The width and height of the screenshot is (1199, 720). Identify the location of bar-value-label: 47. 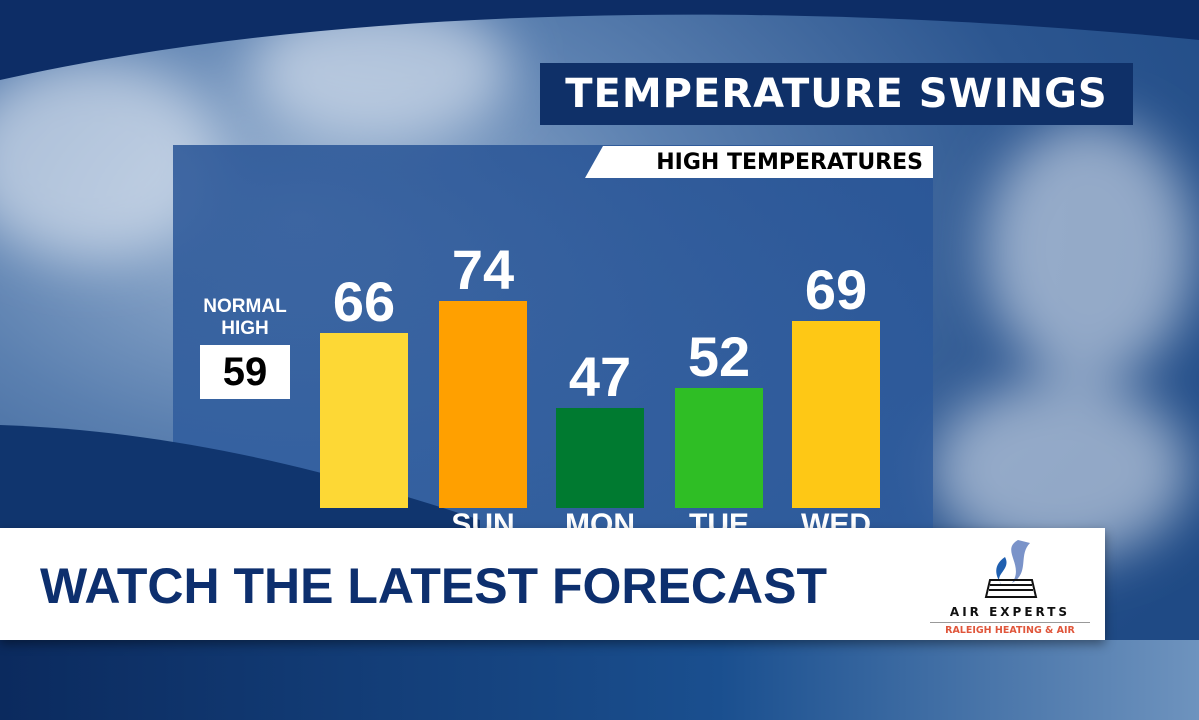
(600, 377).